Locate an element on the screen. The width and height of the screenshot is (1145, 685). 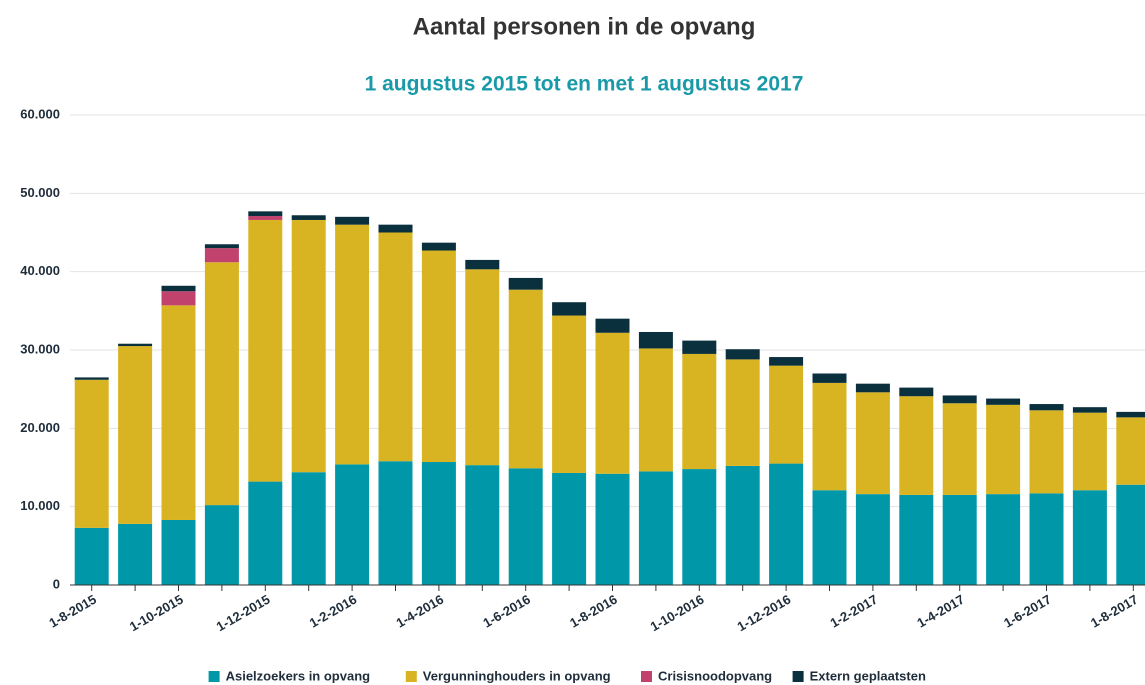
x-tick-label: 1-4-2016 is located at coordinates (420, 611).